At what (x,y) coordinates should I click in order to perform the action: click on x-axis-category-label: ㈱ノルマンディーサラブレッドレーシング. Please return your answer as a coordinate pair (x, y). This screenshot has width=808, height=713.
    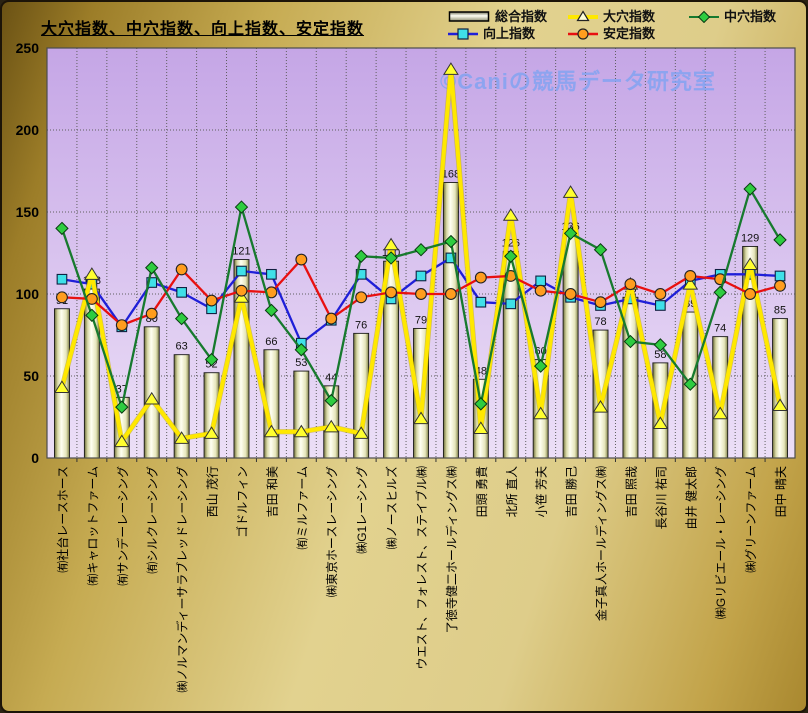
    Looking at the image, I should click on (182, 579).